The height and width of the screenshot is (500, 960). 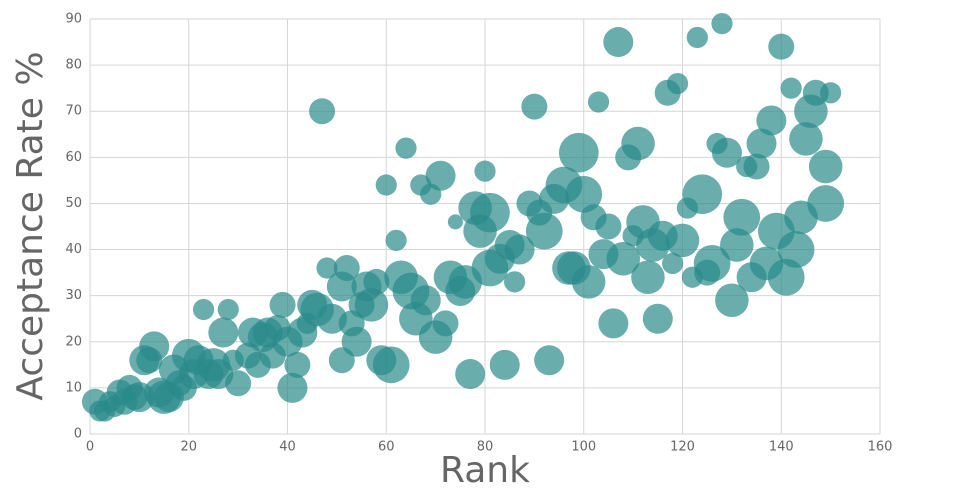 I want to click on y-tick-label: 10, so click(x=73, y=387).